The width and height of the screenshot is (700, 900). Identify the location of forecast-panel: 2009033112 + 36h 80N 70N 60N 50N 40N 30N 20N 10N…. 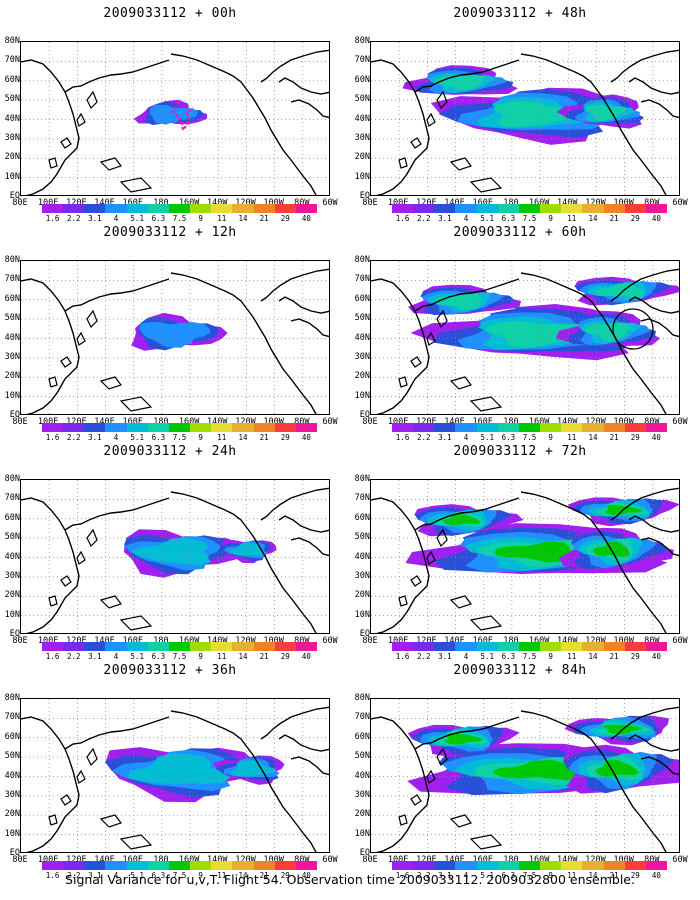
(170, 774).